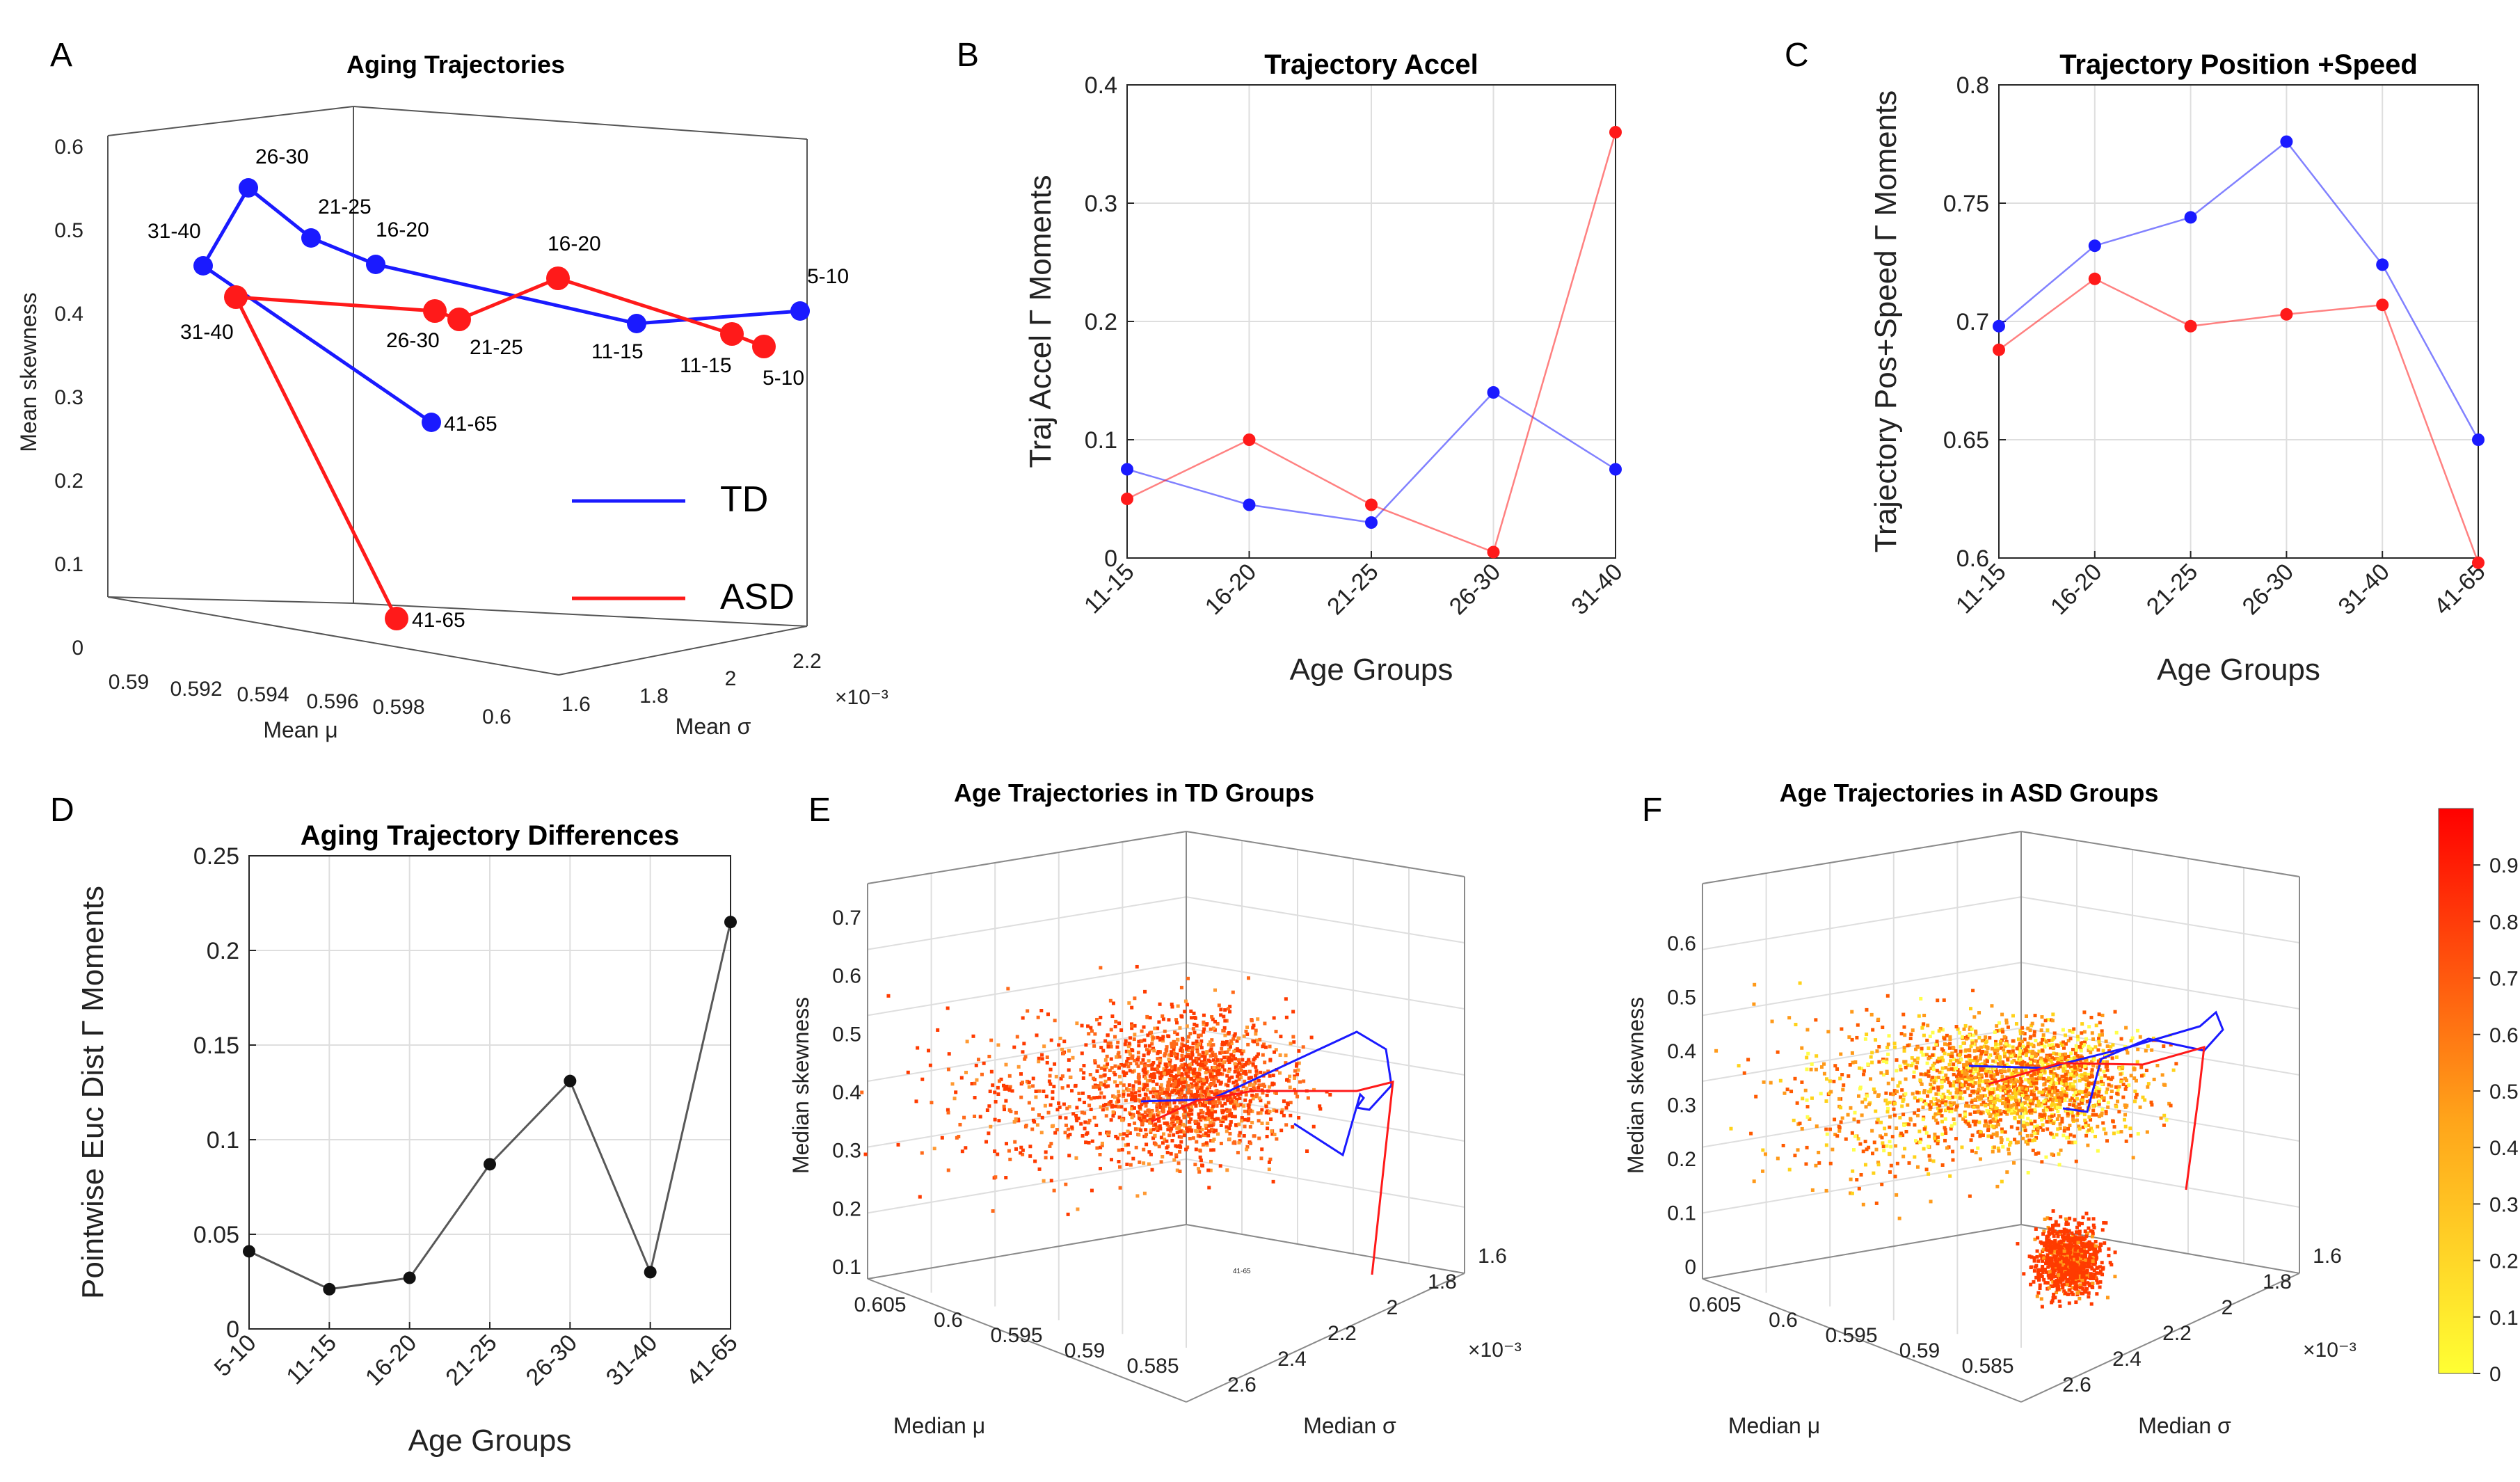  What do you see at coordinates (650, 1272) in the screenshot?
I see `data-point-difference` at bounding box center [650, 1272].